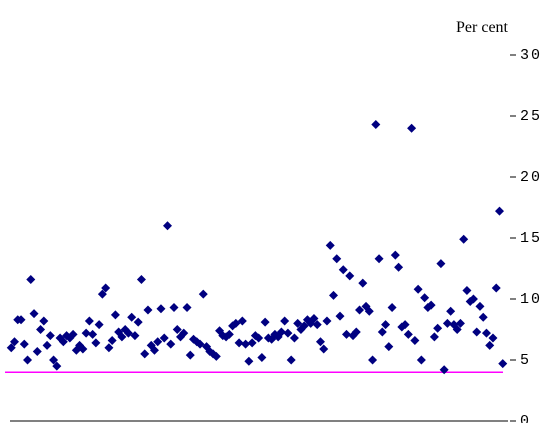  Describe the element at coordinates (531, 55) in the screenshot. I see `y-tick-label: 30` at that location.